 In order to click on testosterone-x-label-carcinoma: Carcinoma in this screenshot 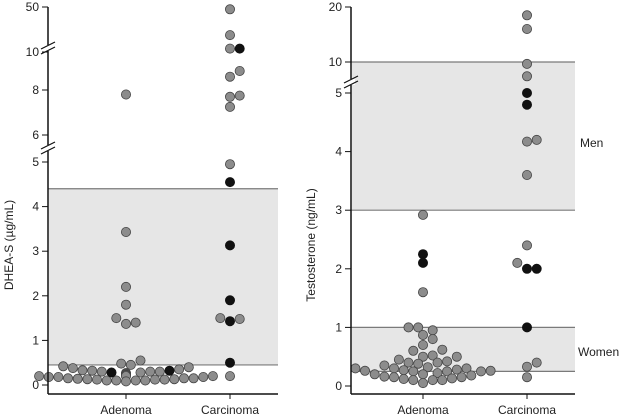, I will do `click(527, 410)`.